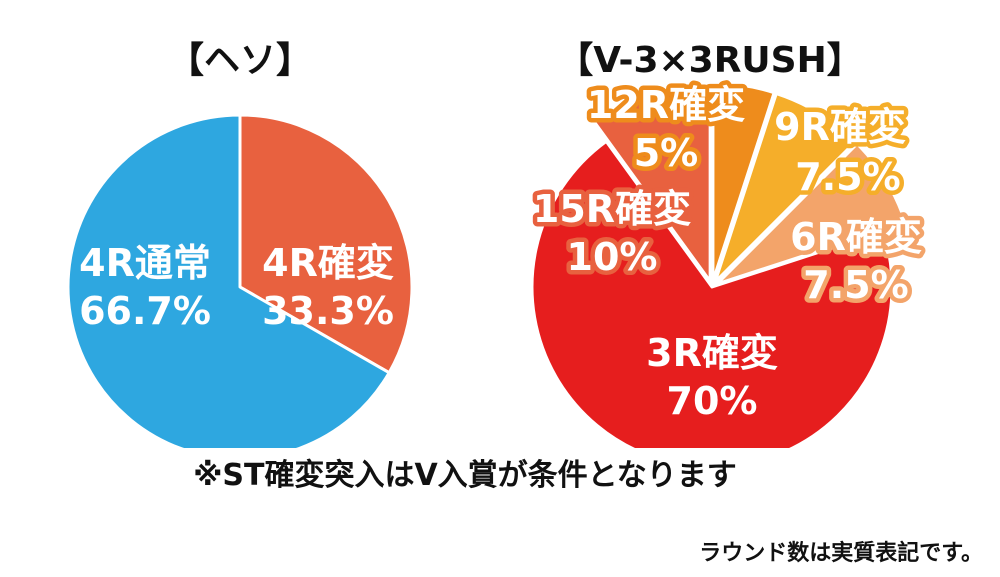 The width and height of the screenshot is (1000, 577). What do you see at coordinates (328, 311) in the screenshot?
I see `percent-4r-kakuhen: 33.3%` at bounding box center [328, 311].